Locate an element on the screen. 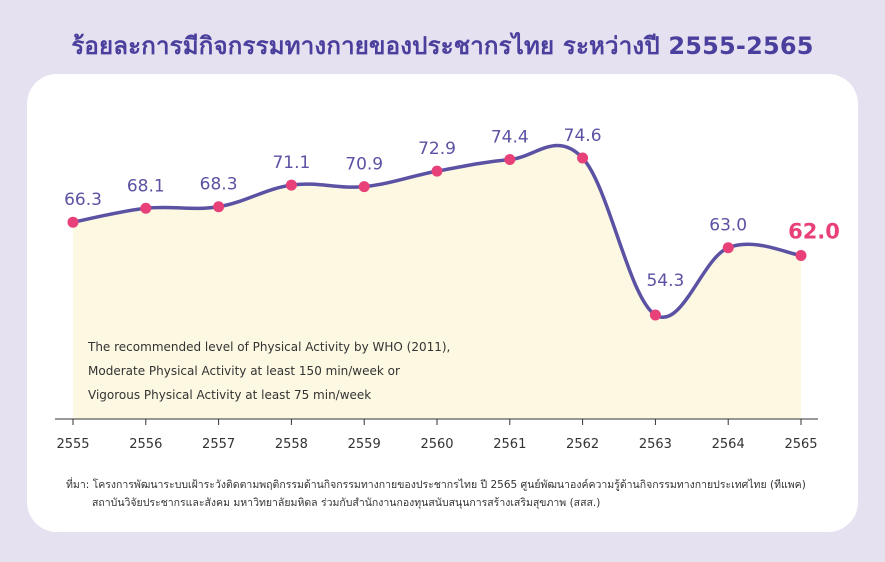  x-tick-label: 2563 is located at coordinates (655, 444).